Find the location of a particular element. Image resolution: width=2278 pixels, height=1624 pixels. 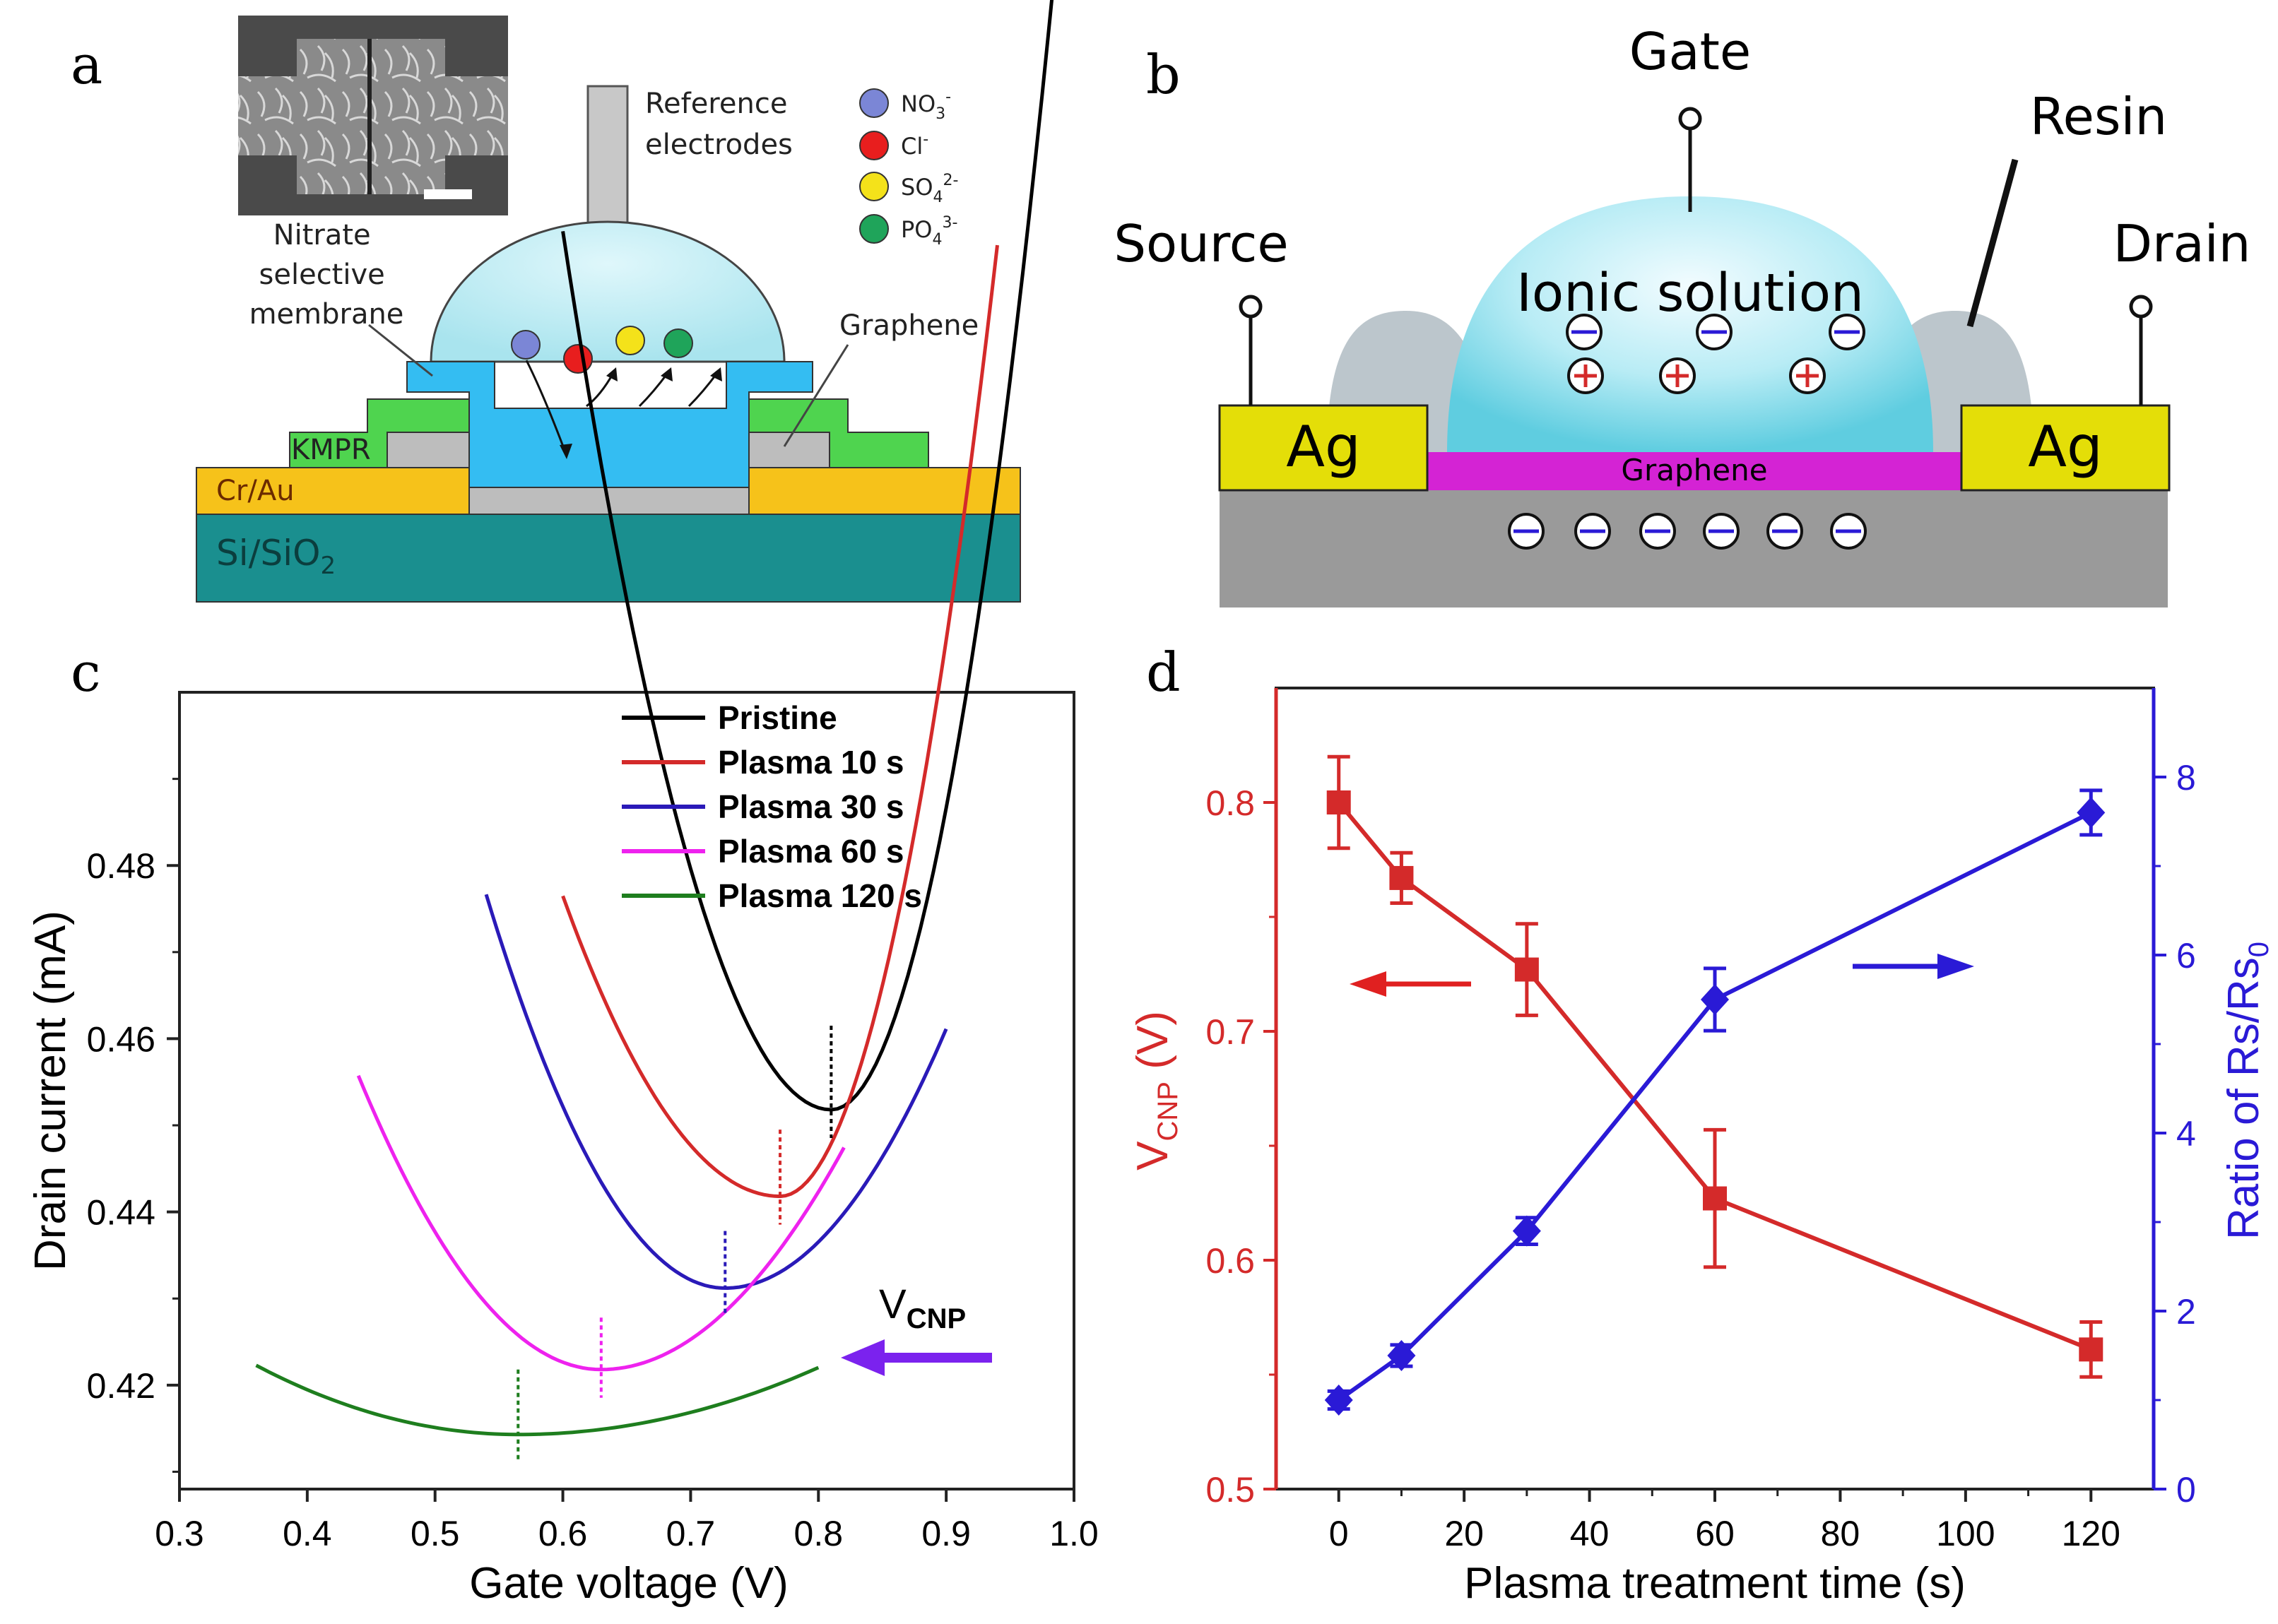

d-xtick-label: 60 is located at coordinates (1715, 1534).